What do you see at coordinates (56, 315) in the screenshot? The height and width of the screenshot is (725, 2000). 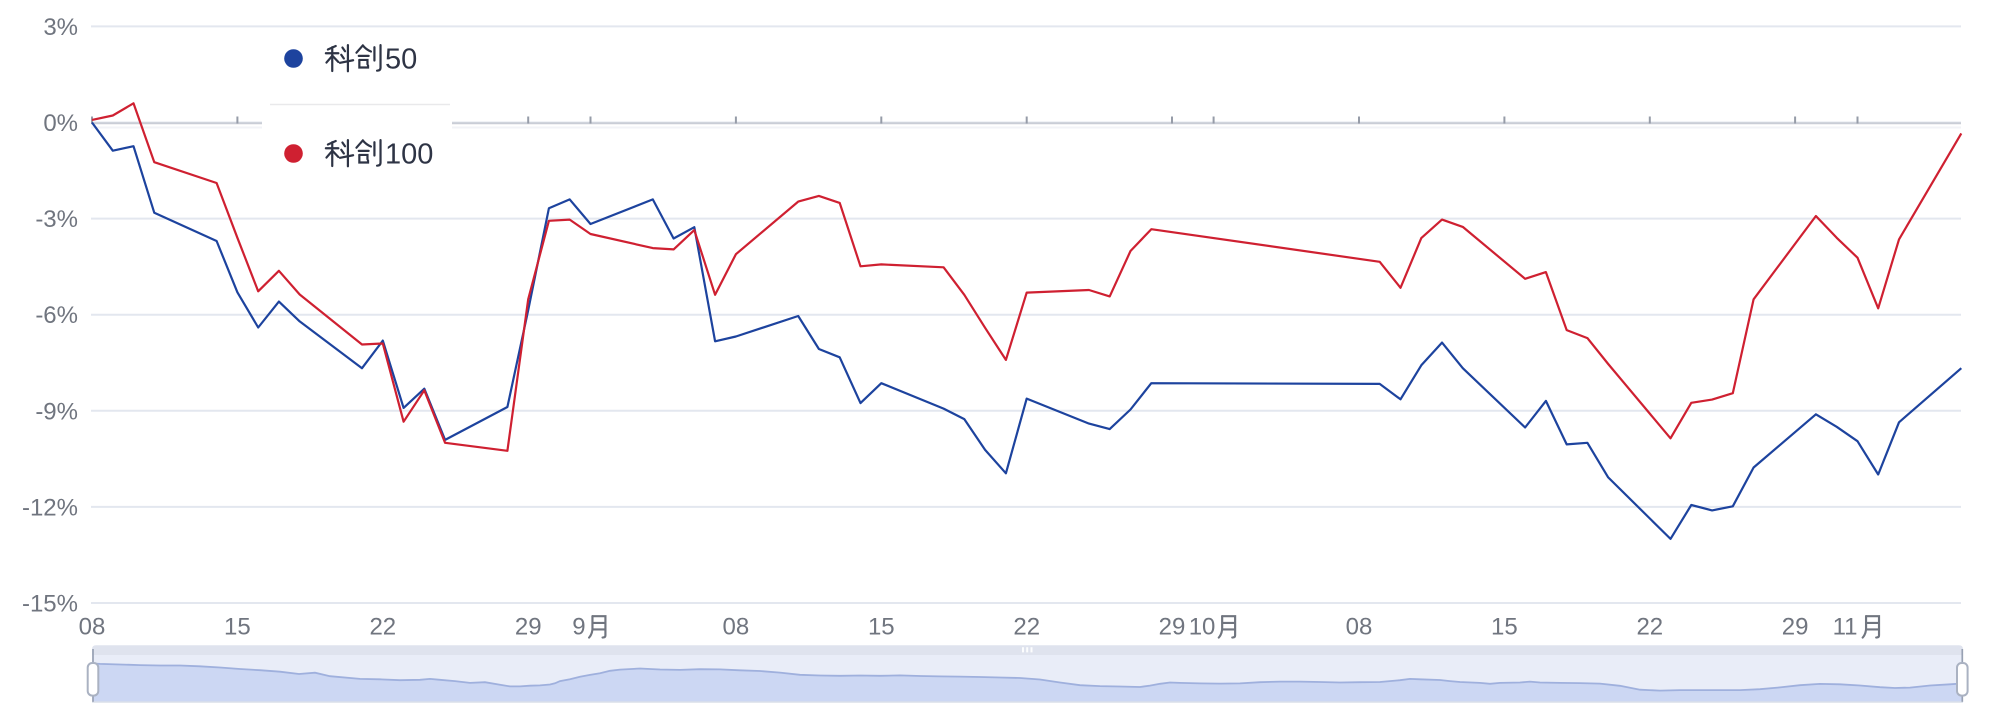 I see `svg-text: -6%` at bounding box center [56, 315].